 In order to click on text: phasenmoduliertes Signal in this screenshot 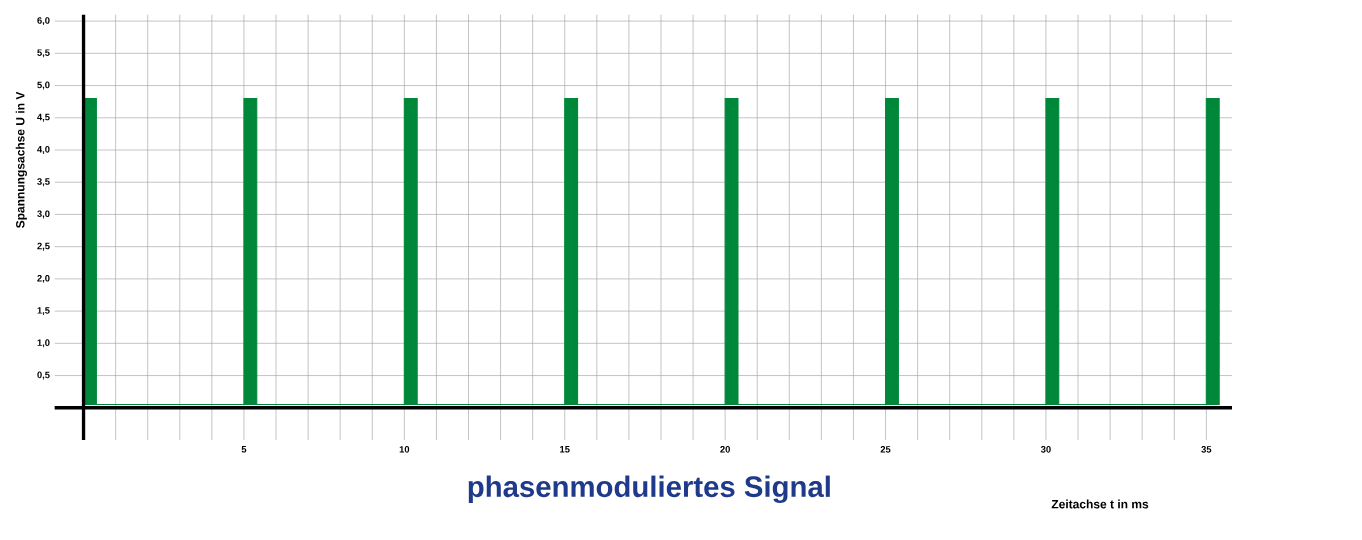, I will do `click(649, 489)`.